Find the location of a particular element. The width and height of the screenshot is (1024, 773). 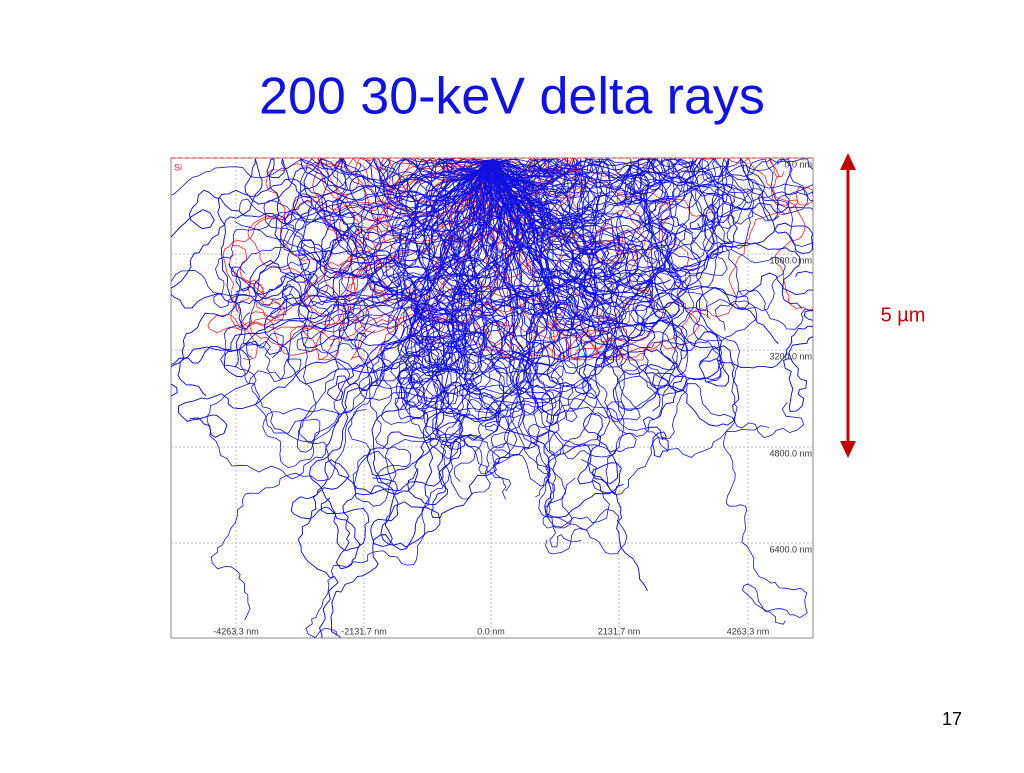

scale-label: 5 µm is located at coordinates (903, 315).